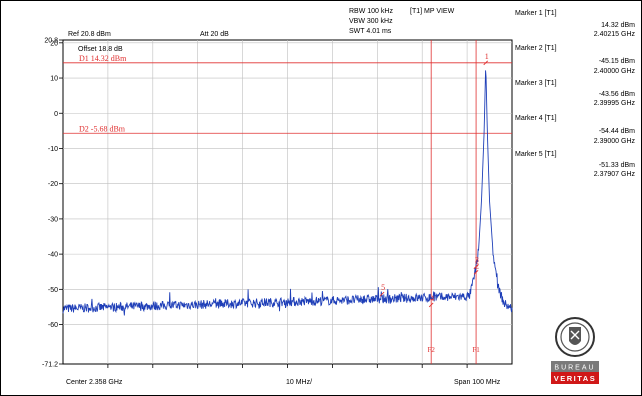  I want to click on y-tick-label: -71.2, so click(50, 365).